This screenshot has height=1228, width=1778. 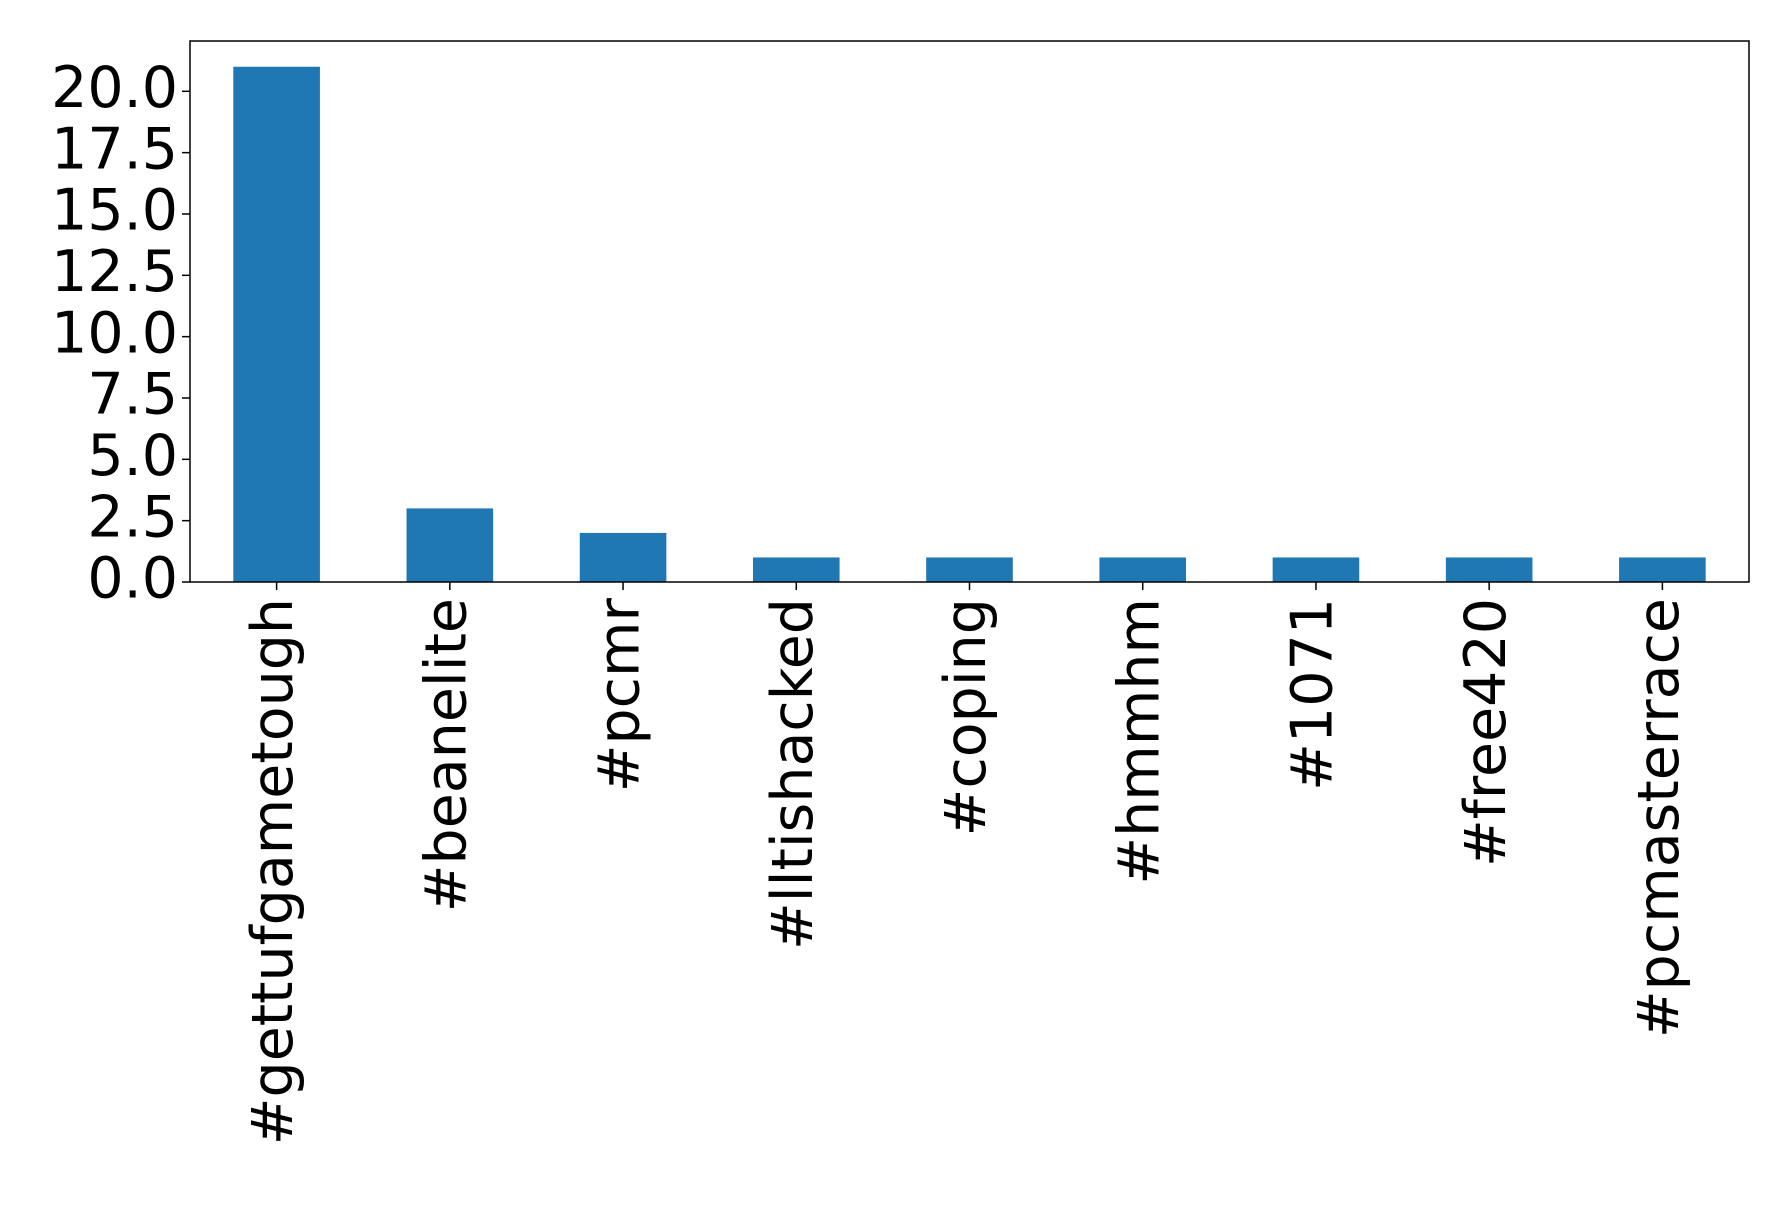 What do you see at coordinates (114, 149) in the screenshot?
I see `y-tick-label: 17.5` at bounding box center [114, 149].